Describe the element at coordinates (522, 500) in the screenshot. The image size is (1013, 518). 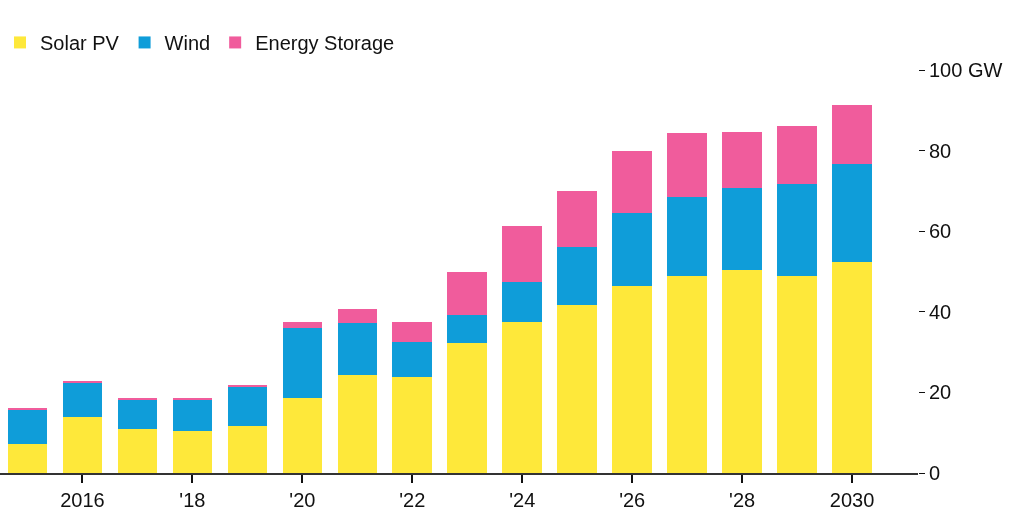
I see `x-tick-label: '24` at that location.